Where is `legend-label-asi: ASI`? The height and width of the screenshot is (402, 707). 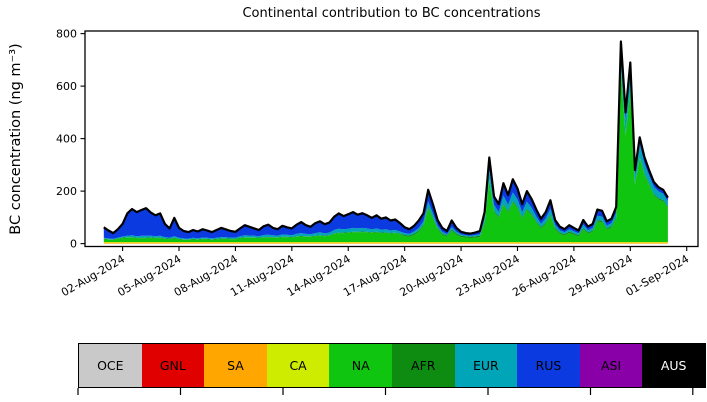 legend-label-asi: ASI is located at coordinates (611, 365).